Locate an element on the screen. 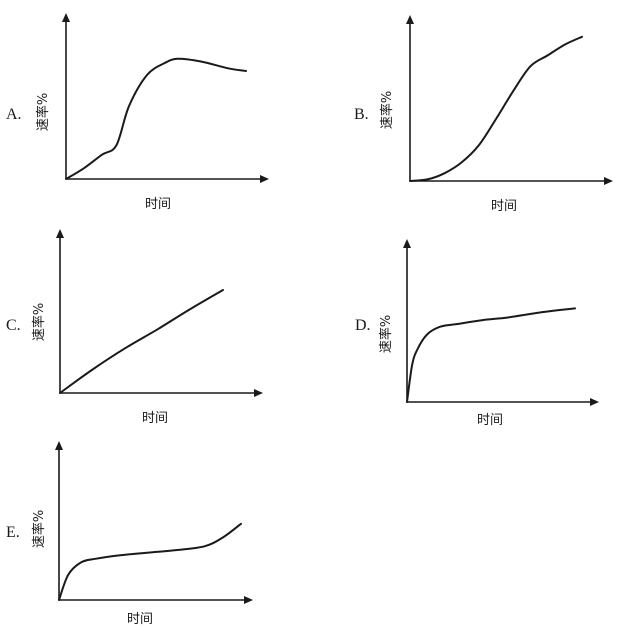 The width and height of the screenshot is (634, 631). panel-b: B. 速率% 时间 is located at coordinates (483, 114).